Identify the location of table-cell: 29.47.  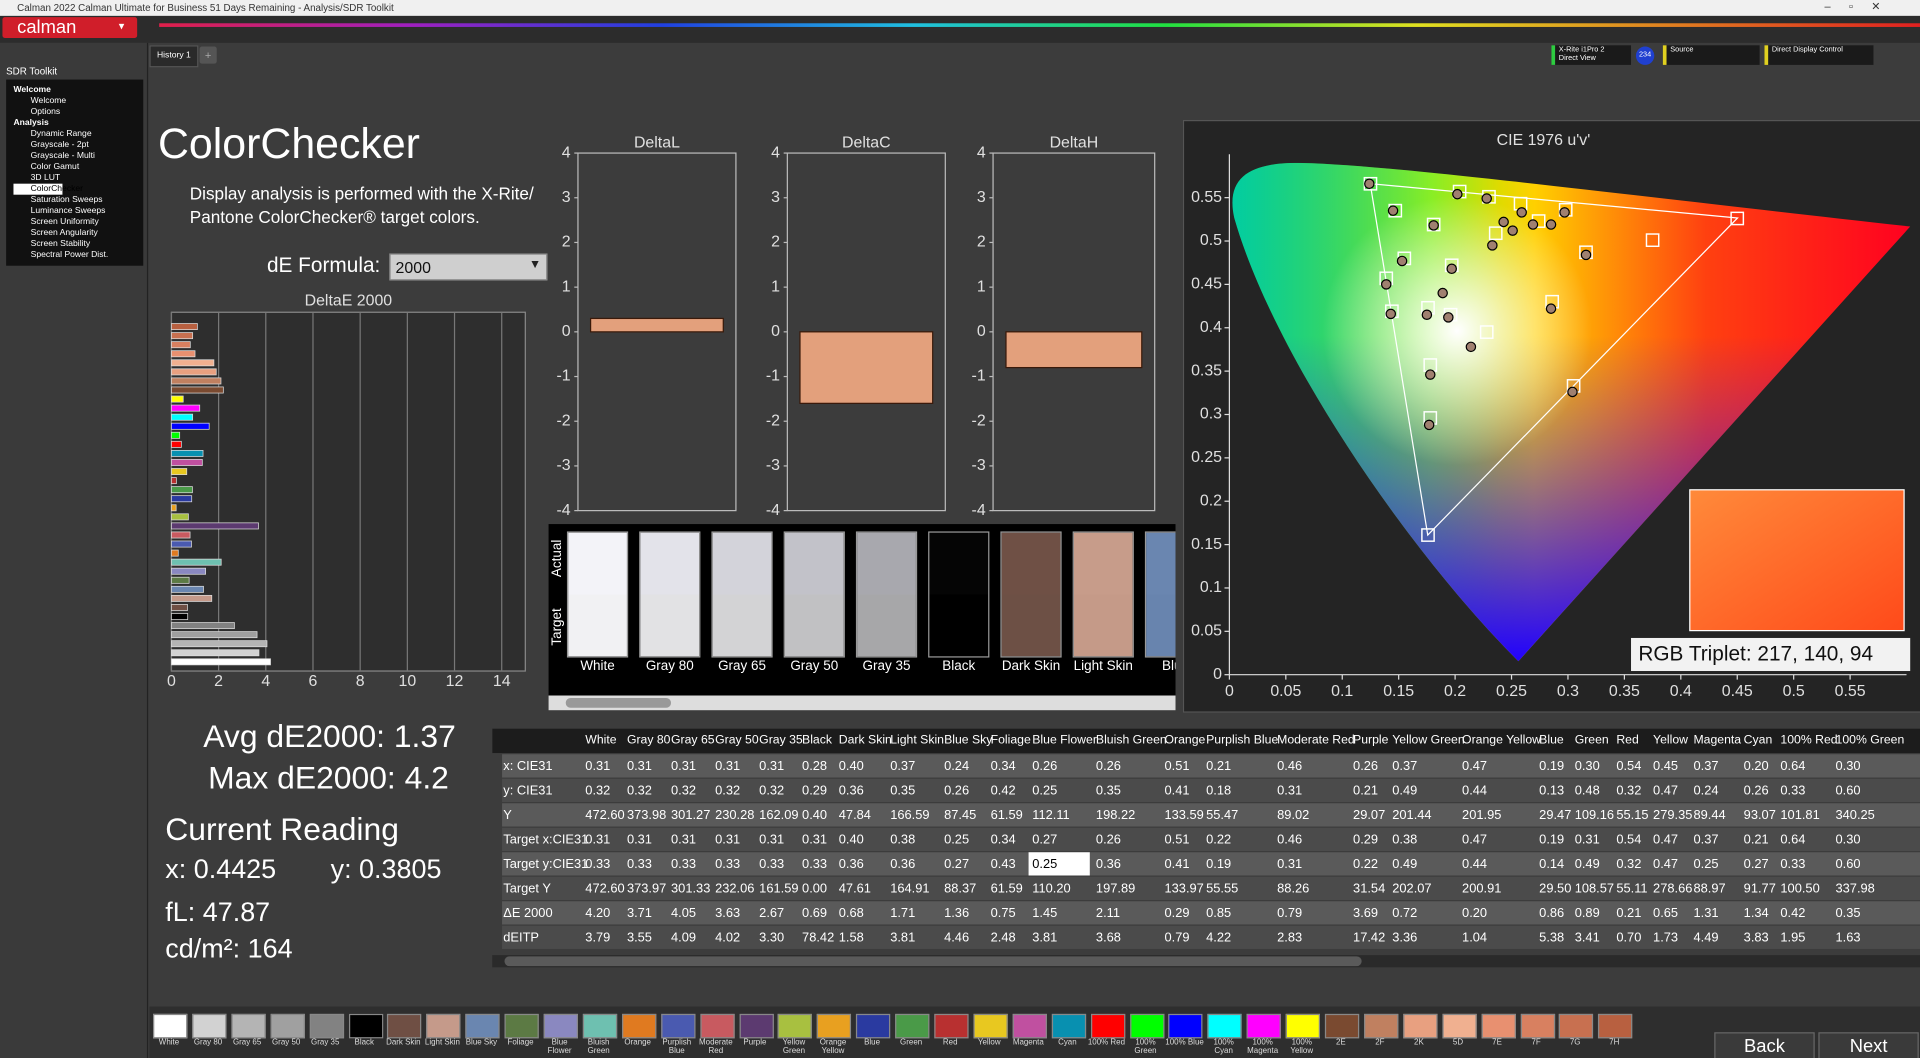
(1555, 815).